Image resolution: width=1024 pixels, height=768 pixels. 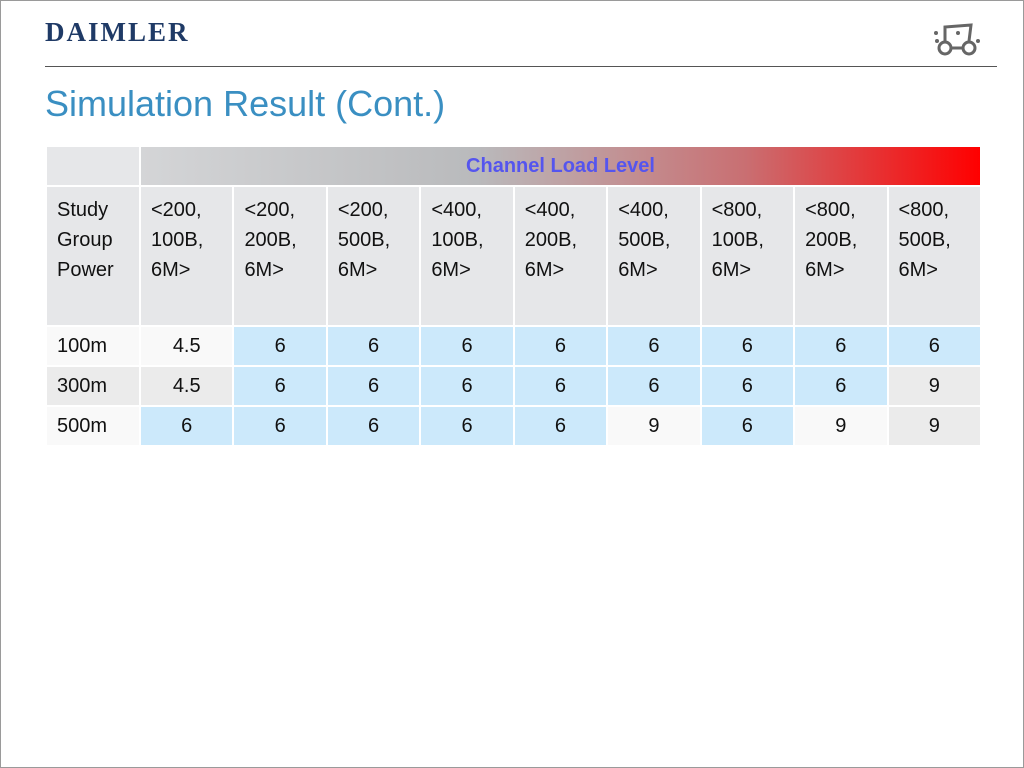 What do you see at coordinates (117, 32) in the screenshot?
I see `brand-logo: DAIMLER` at bounding box center [117, 32].